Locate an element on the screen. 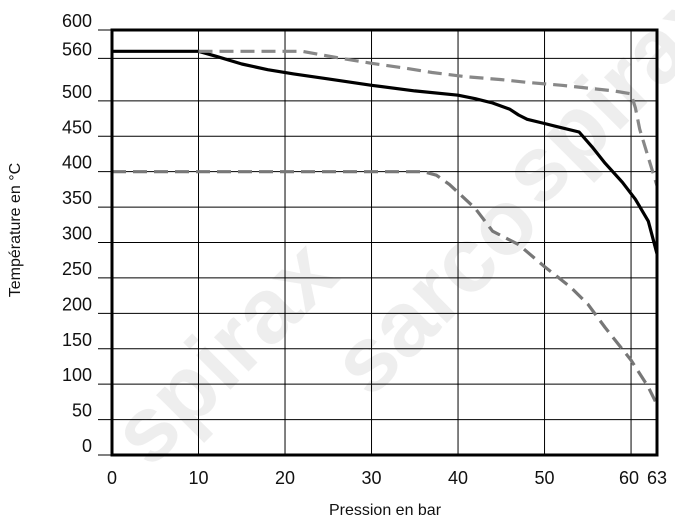  y-tick-label: 500 is located at coordinates (77, 92).